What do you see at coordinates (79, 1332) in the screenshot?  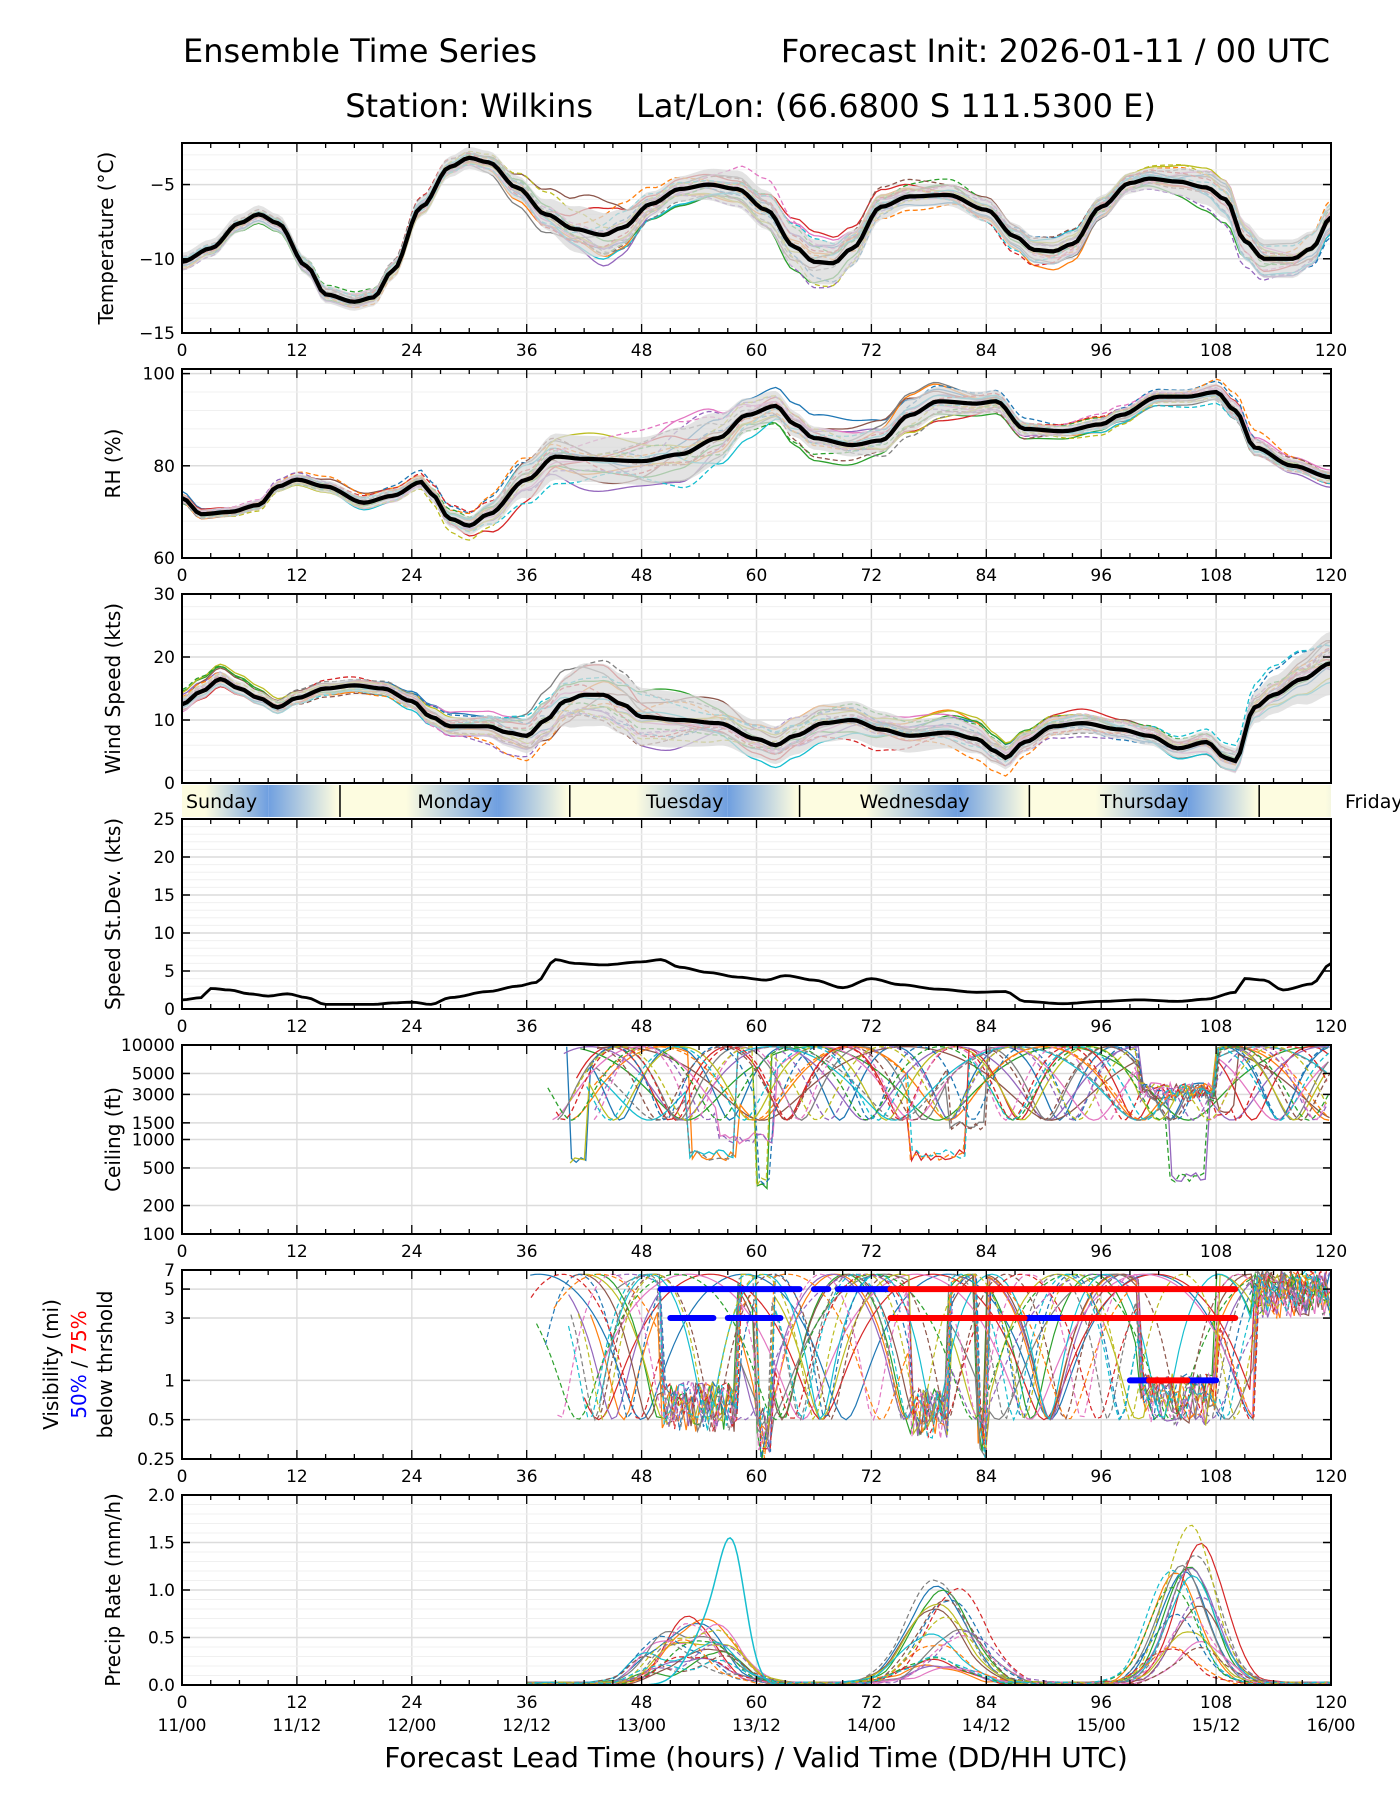 I see `legend-75pct: 75%` at bounding box center [79, 1332].